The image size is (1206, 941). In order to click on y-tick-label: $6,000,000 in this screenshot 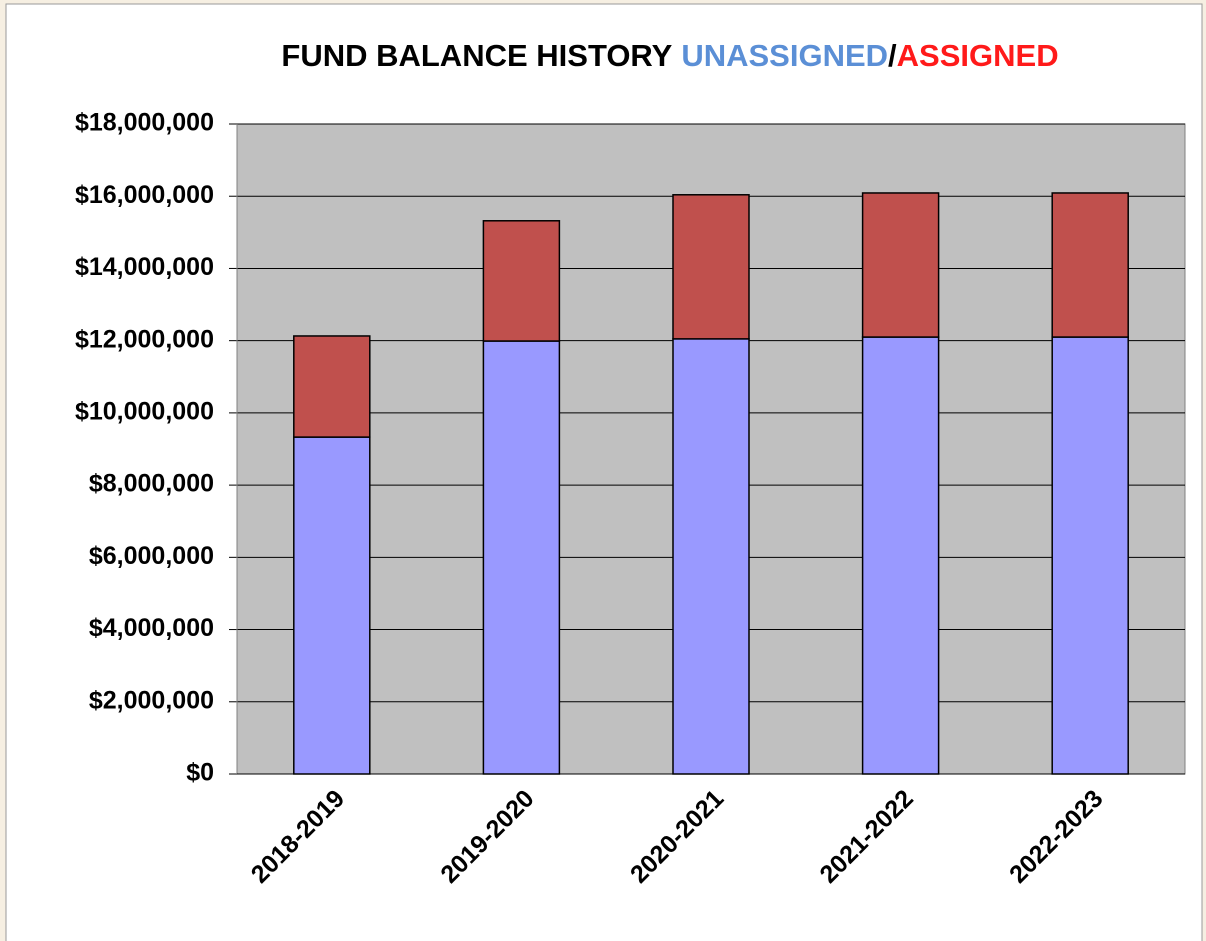, I will do `click(151, 556)`.